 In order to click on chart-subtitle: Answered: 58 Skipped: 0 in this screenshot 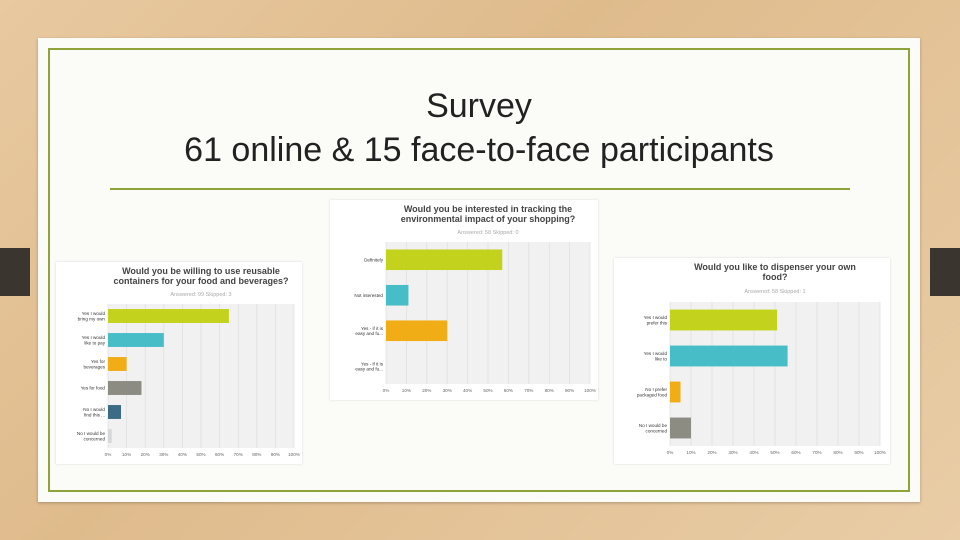, I will do `click(487, 233)`.